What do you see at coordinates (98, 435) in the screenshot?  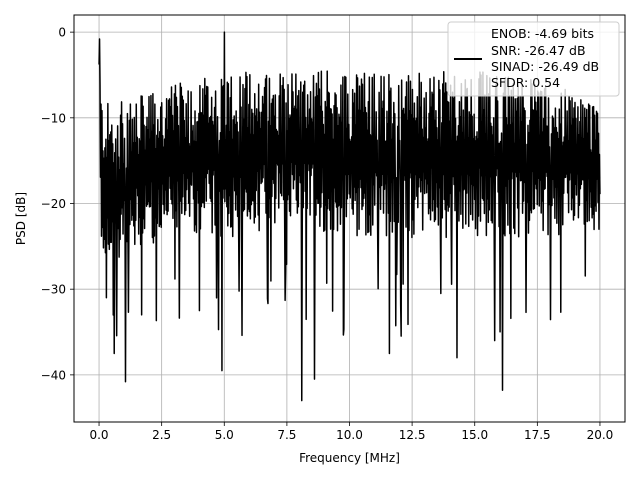 I see `x-tick-label: 0.0` at bounding box center [98, 435].